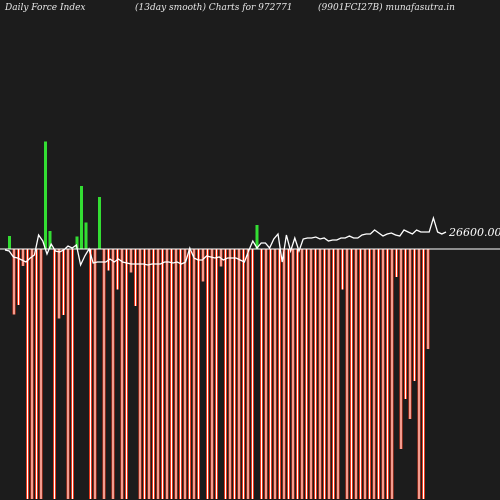 This screenshot has width=500, height=500. I want to click on chart-title-left: Daily Force Index, so click(45, 8).